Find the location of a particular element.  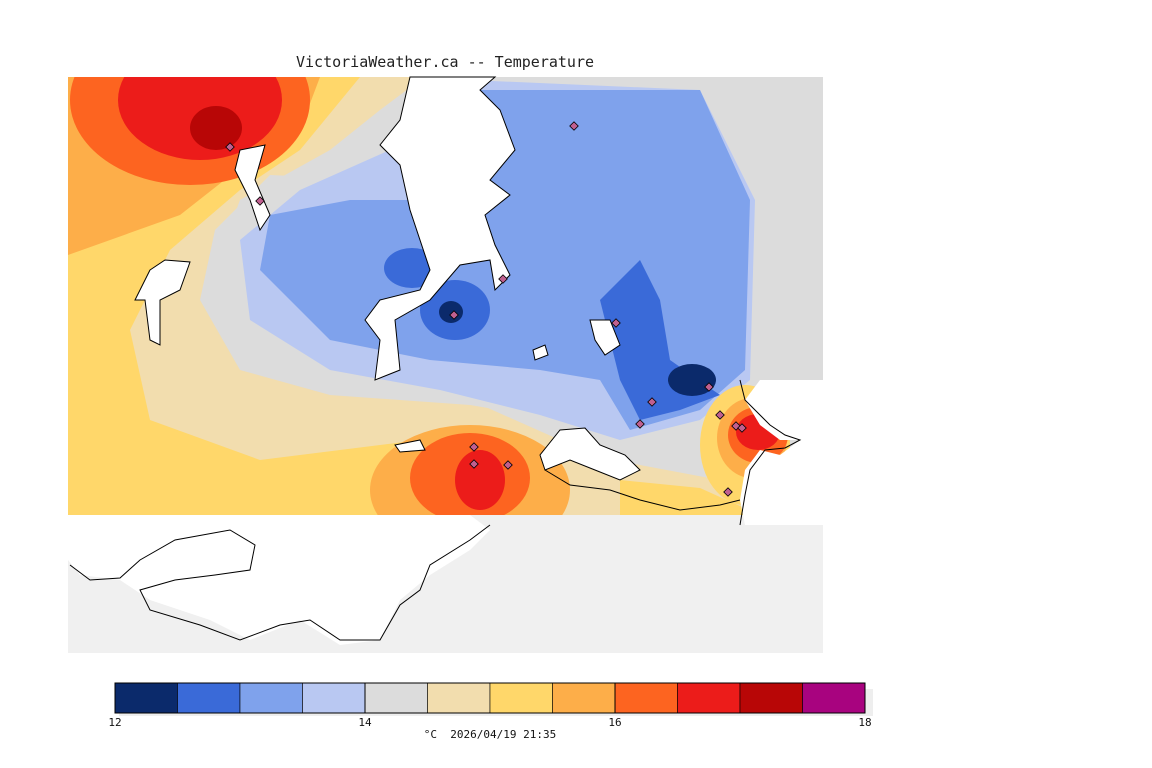

south-coastline is located at coordinates (280, 582).